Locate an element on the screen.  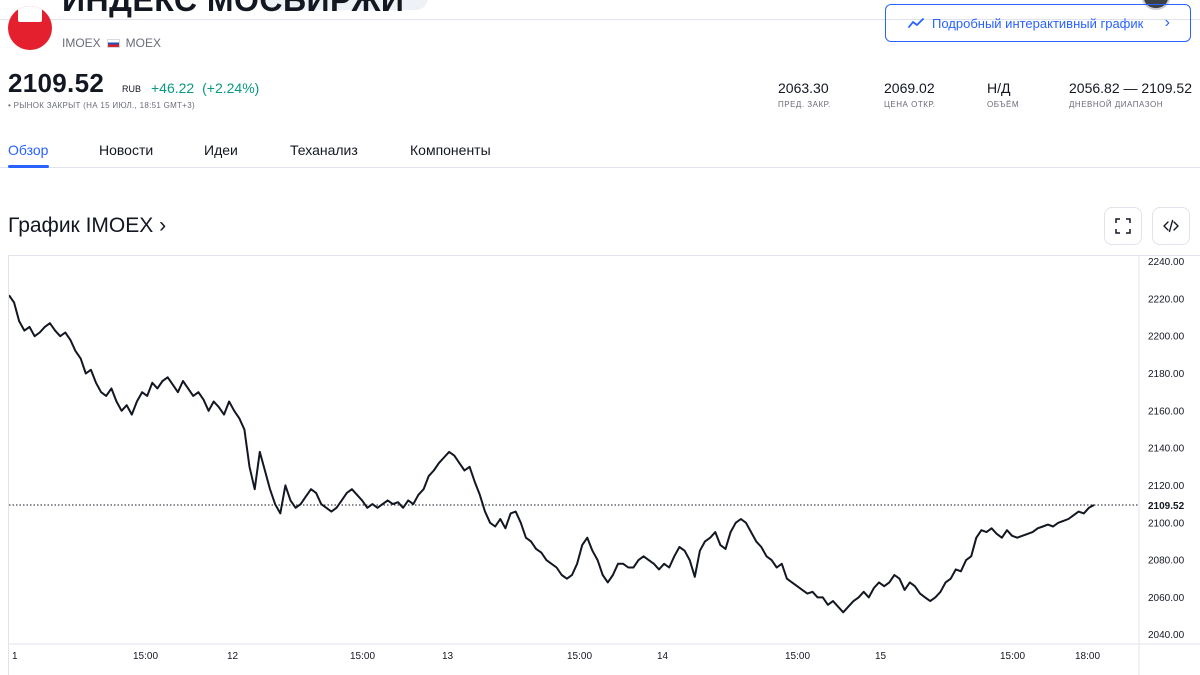
stat-label: ДНЕВНОЙ ДИАПАЗОН is located at coordinates (1116, 104).